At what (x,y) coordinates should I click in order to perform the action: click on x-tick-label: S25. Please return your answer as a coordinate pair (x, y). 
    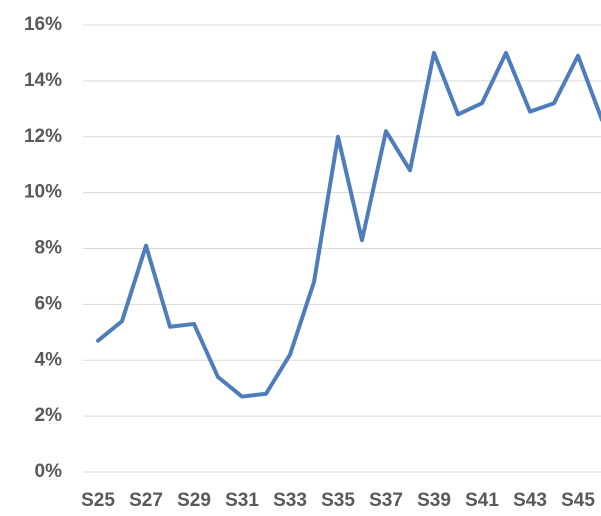
    Looking at the image, I should click on (98, 500).